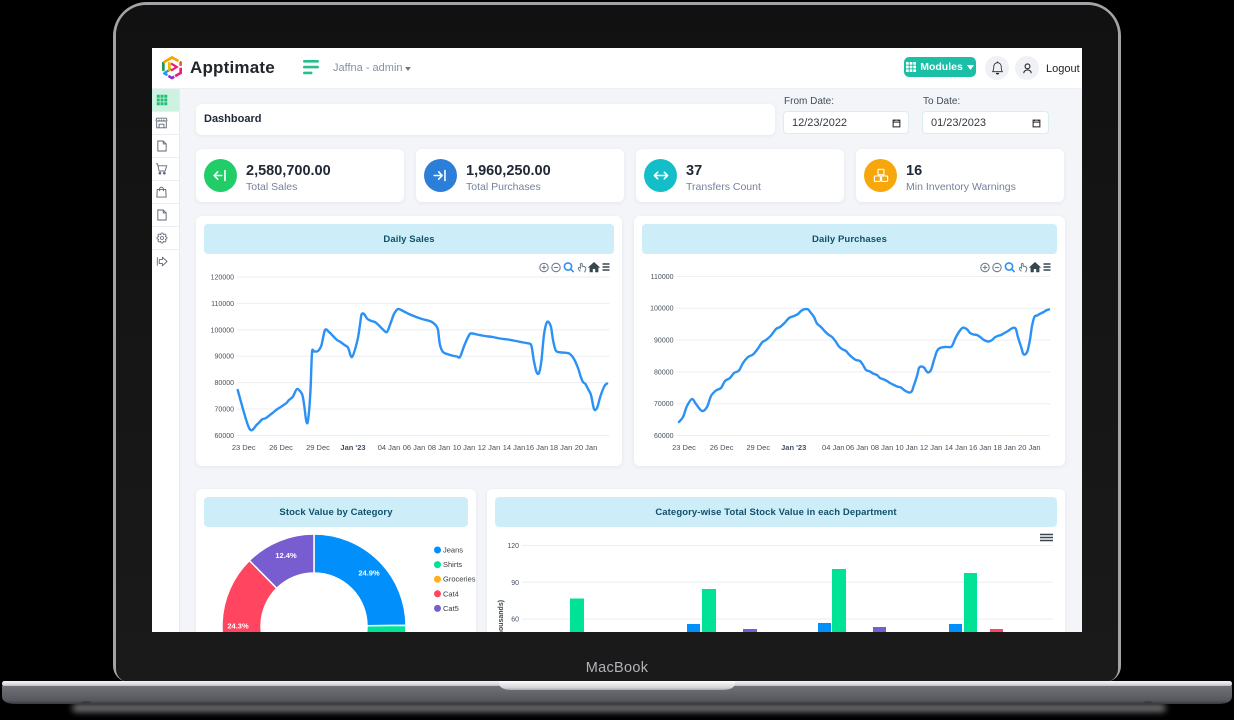  Describe the element at coordinates (222, 278) in the screenshot. I see `svg-text: 120000` at that location.